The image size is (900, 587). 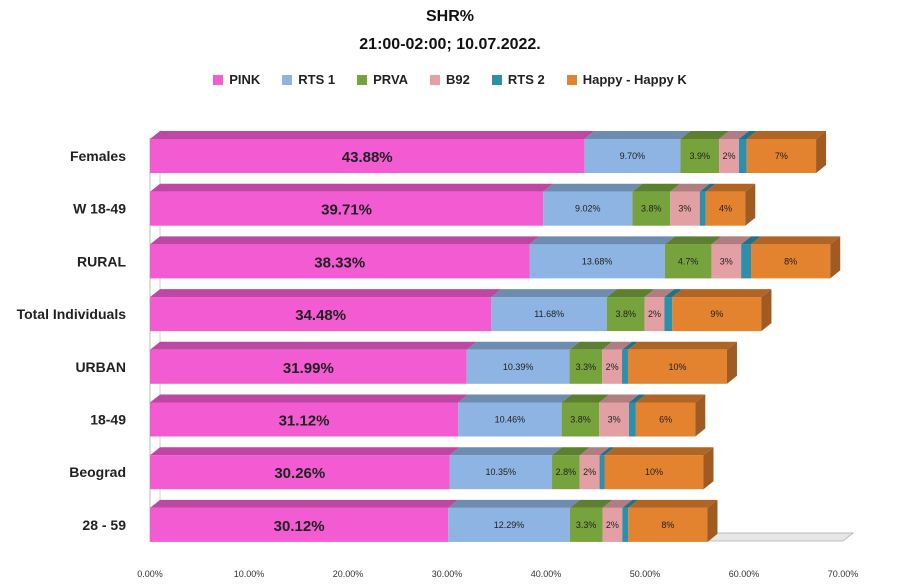 I want to click on bar-rts-2-rural-top, so click(x=751, y=240).